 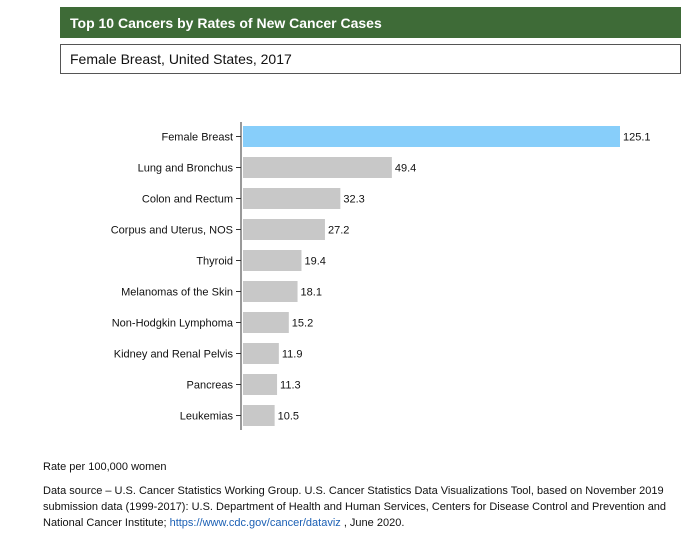 What do you see at coordinates (338, 231) in the screenshot?
I see `value-label: 27.2` at bounding box center [338, 231].